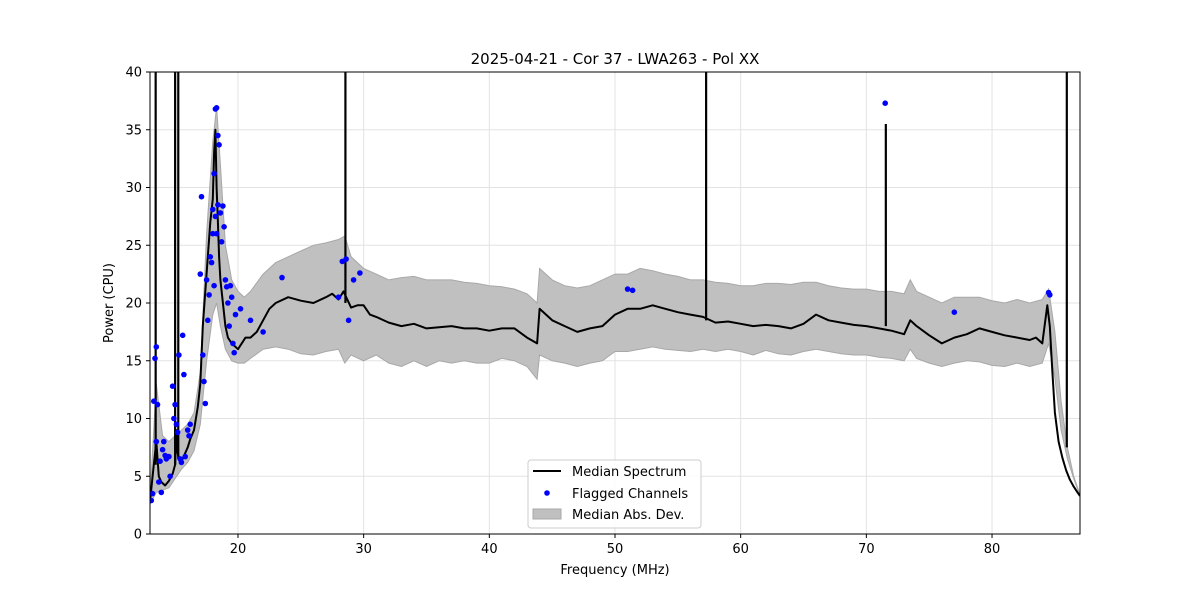 The height and width of the screenshot is (600, 1200). Describe the element at coordinates (133, 304) in the screenshot. I see `y-tick-label: 20` at that location.